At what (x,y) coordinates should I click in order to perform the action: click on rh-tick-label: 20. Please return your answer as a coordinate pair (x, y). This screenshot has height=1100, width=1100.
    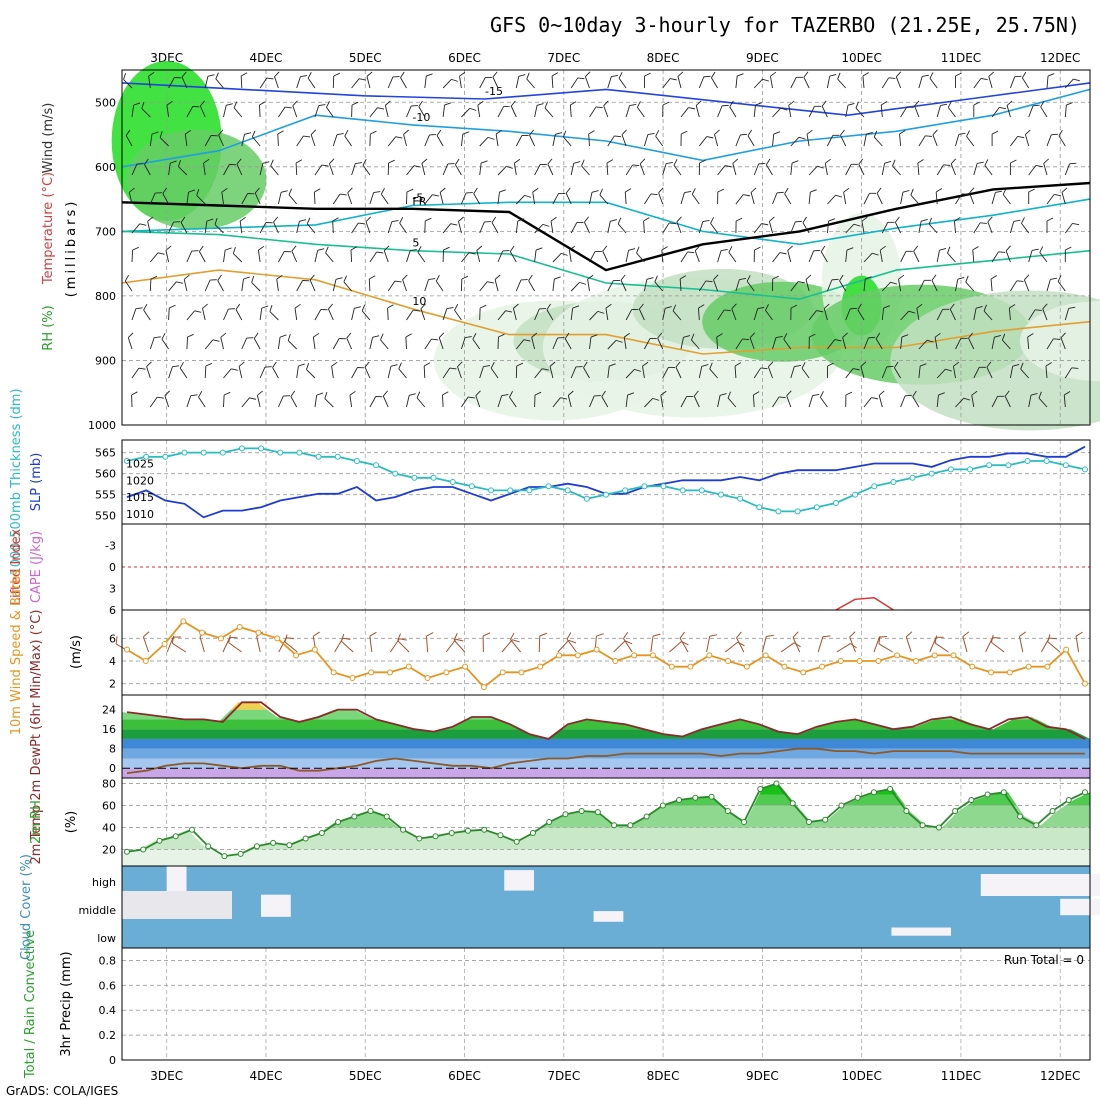
    Looking at the image, I should click on (109, 850).